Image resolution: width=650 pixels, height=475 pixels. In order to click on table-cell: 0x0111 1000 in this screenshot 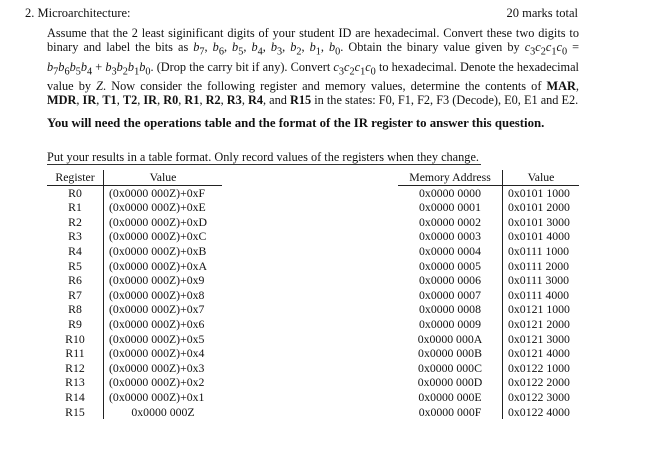, I will do `click(539, 250)`.